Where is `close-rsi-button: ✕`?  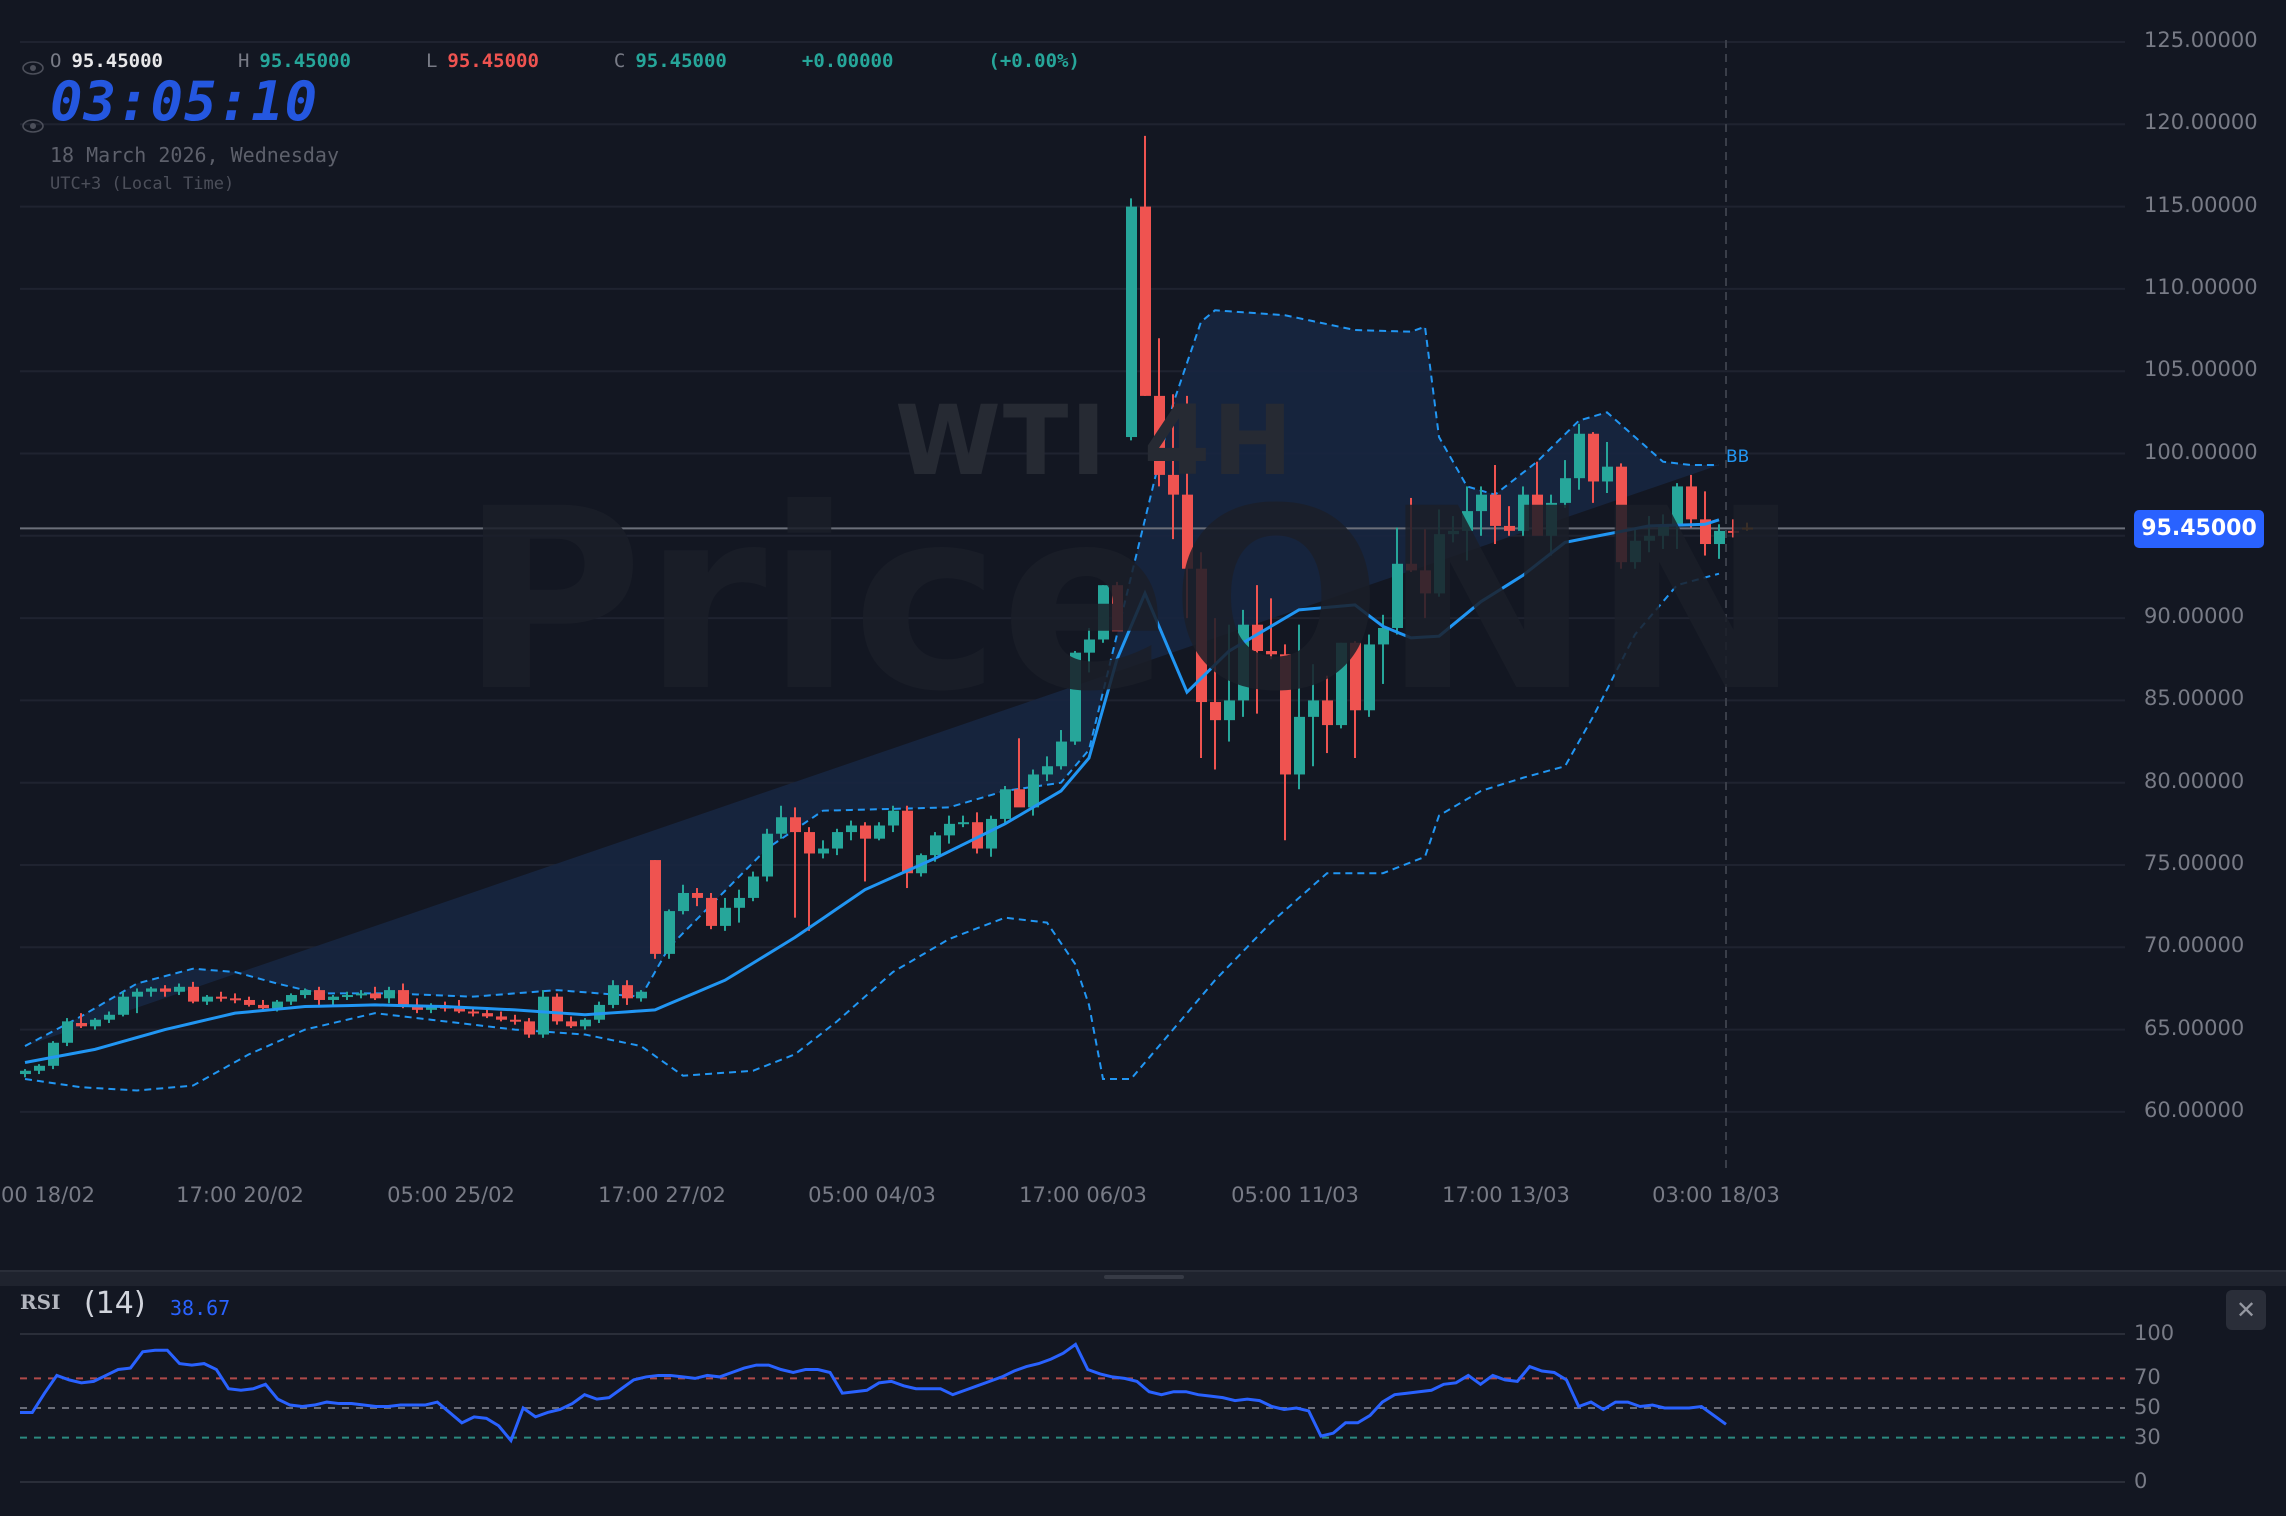 close-rsi-button: ✕ is located at coordinates (2246, 1310).